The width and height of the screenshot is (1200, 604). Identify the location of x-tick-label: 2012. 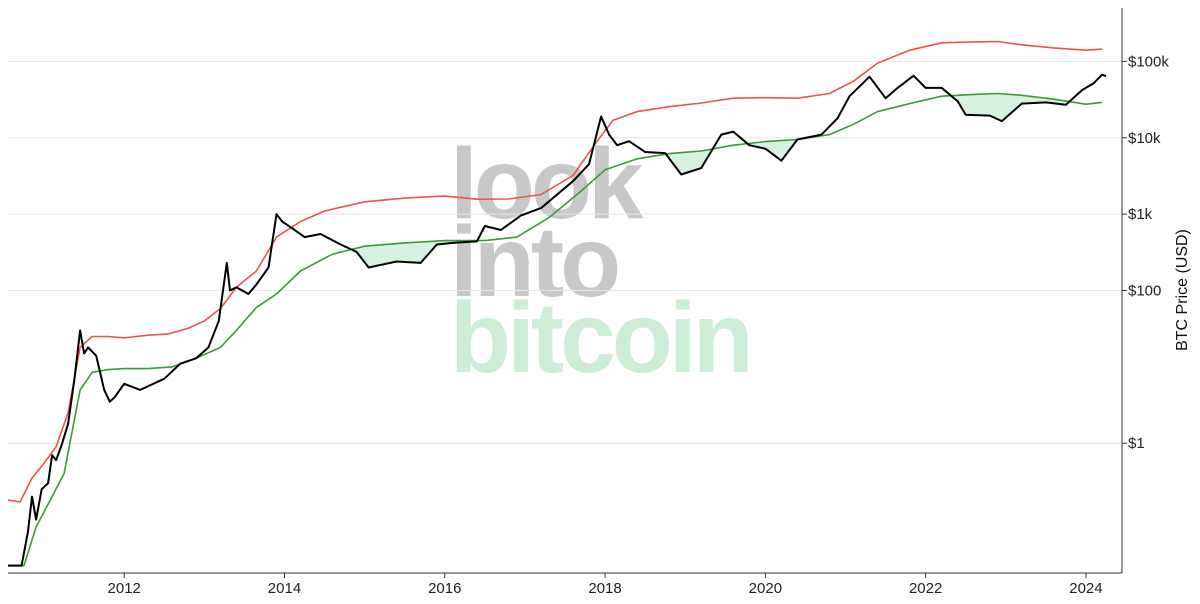
(124, 588).